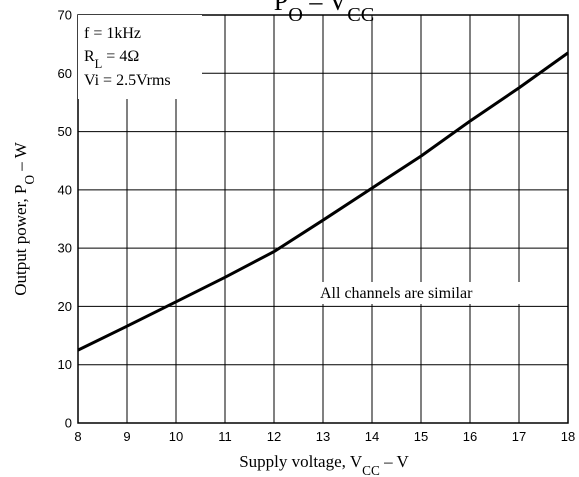 The height and width of the screenshot is (477, 579). I want to click on condition-text-subscript: L, so click(99, 64).